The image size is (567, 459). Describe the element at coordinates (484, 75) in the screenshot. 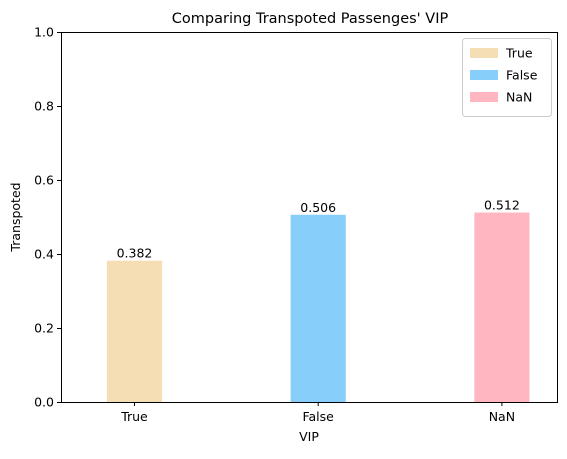

I see `legend-swatch-false` at that location.